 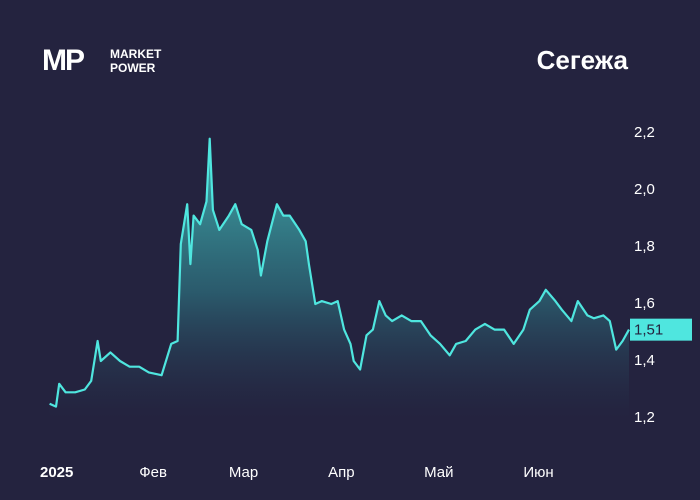 What do you see at coordinates (438, 472) in the screenshot?
I see `x-tick-label: Май` at bounding box center [438, 472].